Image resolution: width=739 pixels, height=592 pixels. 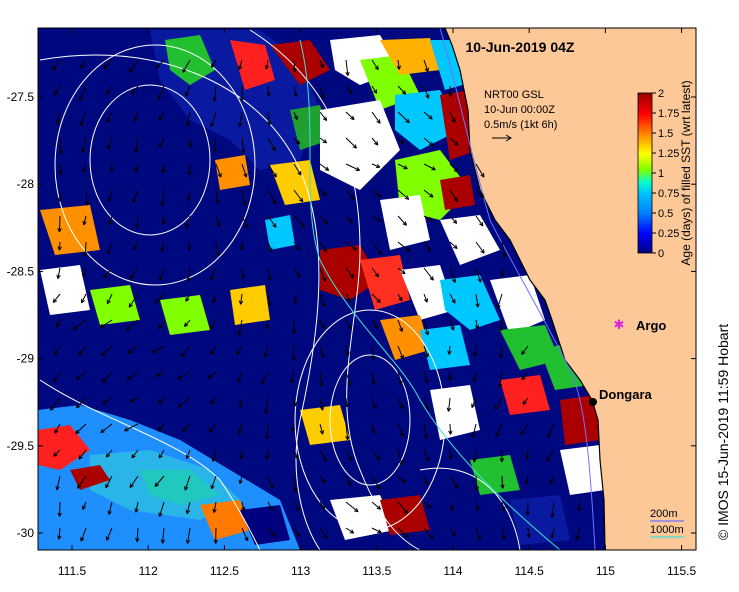 What do you see at coordinates (667, 530) in the screenshot?
I see `depth-1000-label: 1000m` at bounding box center [667, 530].